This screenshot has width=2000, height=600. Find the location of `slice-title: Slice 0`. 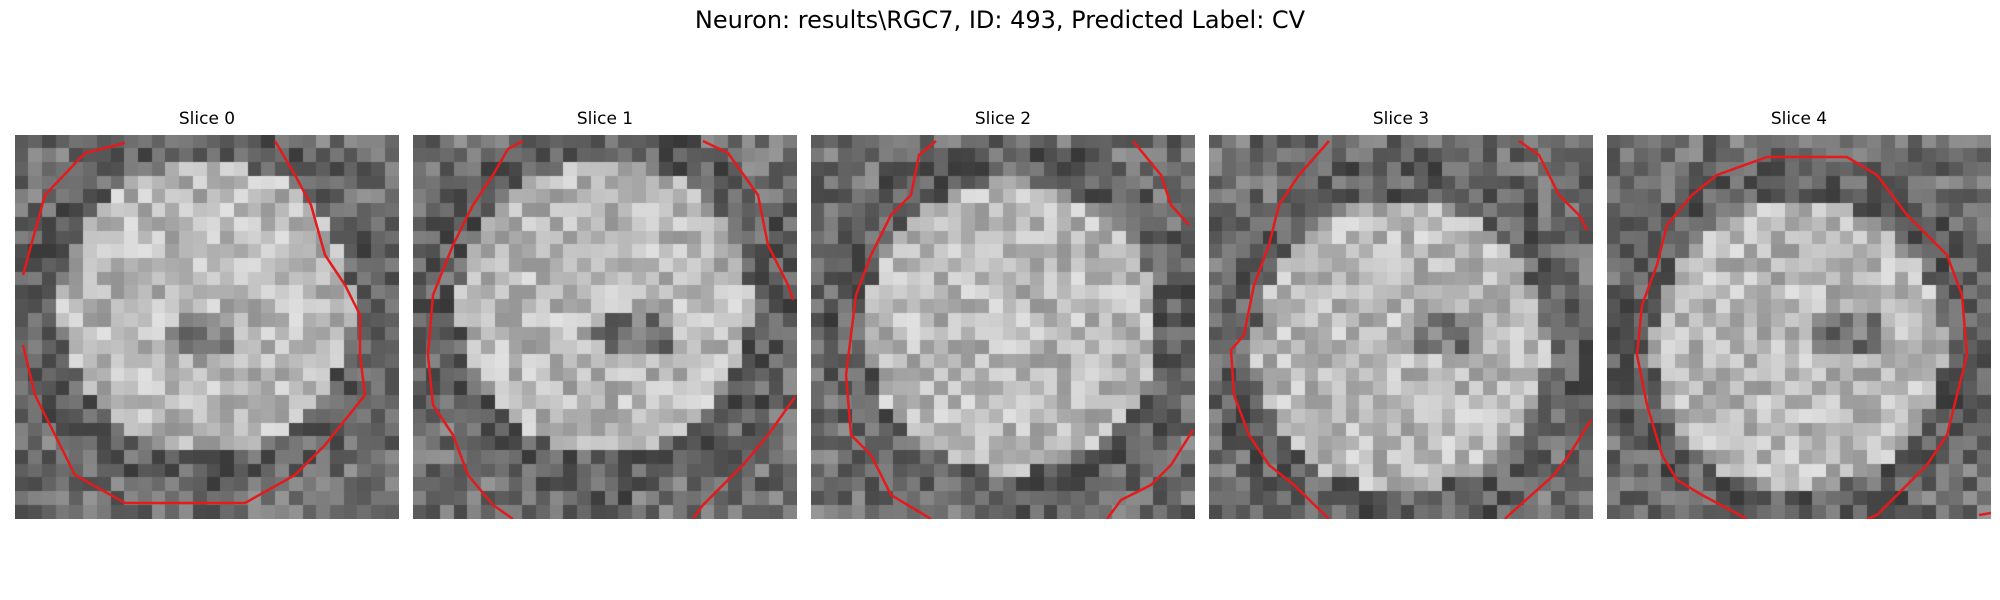

slice-title: Slice 0 is located at coordinates (207, 119).